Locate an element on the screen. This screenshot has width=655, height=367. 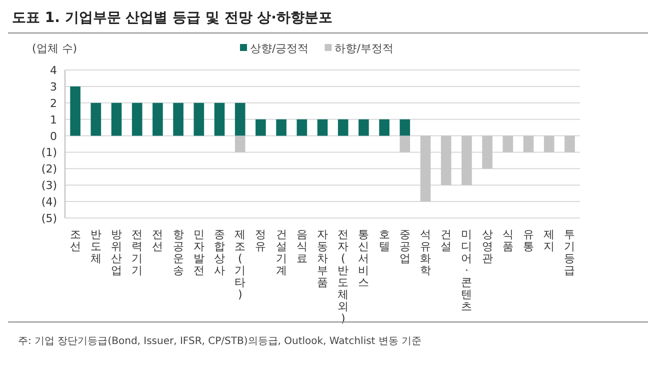
x-tick-label: 방위산업 is located at coordinates (116, 252).